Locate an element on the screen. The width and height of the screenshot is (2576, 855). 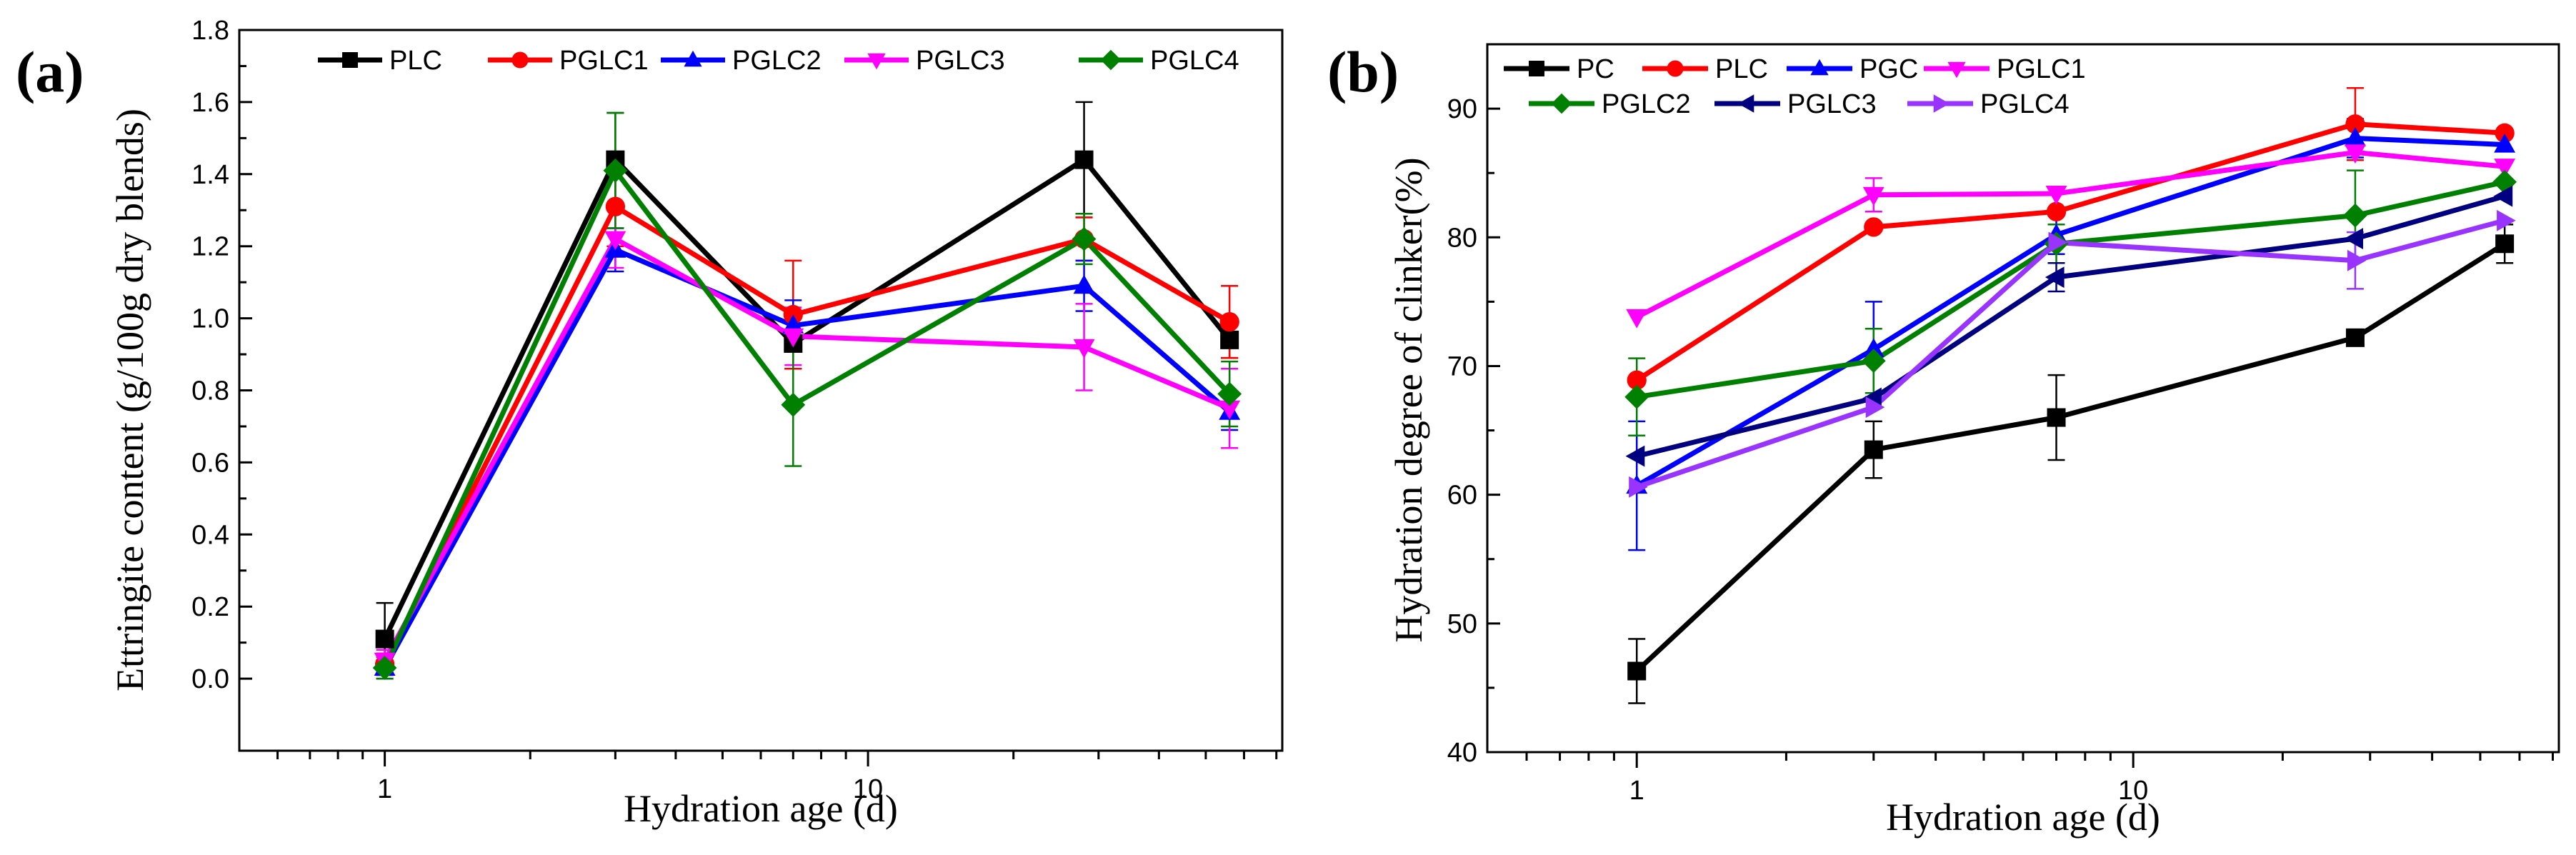
y-tick-label-a: 1.4 is located at coordinates (210, 175).